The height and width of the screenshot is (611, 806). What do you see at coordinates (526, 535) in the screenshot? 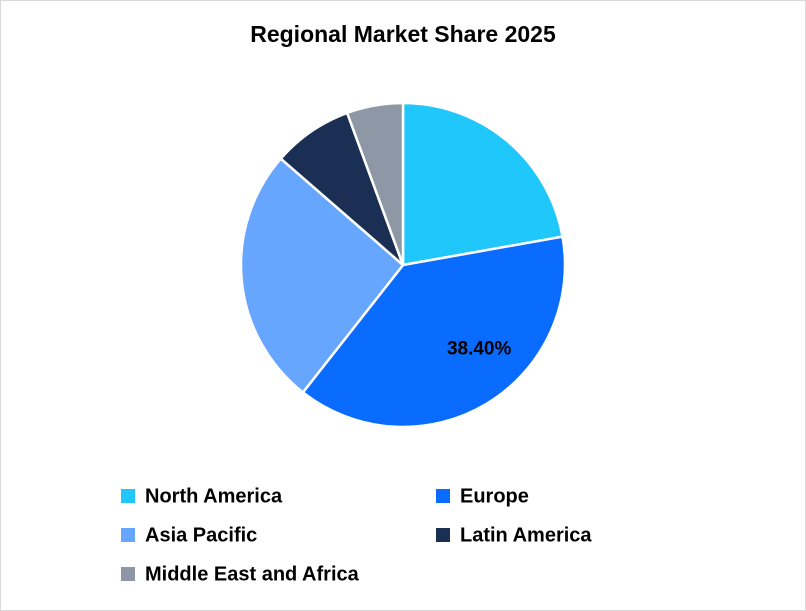
I see `legend-label: Latin America` at bounding box center [526, 535].